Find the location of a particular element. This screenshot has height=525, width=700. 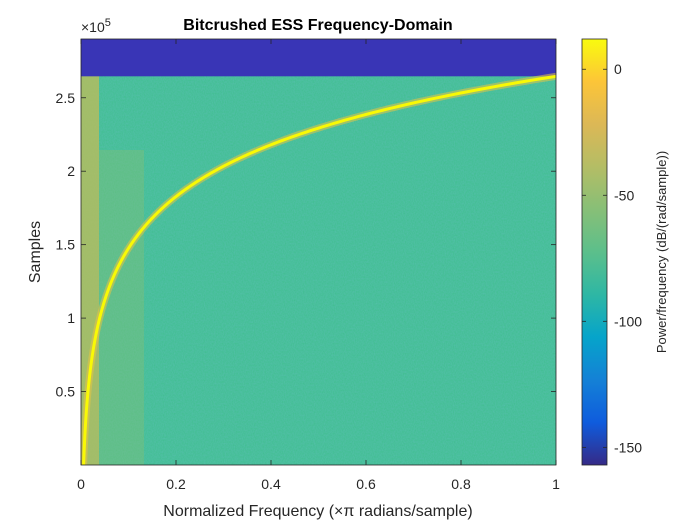

low-frequency-band-glow is located at coordinates (121, 307).